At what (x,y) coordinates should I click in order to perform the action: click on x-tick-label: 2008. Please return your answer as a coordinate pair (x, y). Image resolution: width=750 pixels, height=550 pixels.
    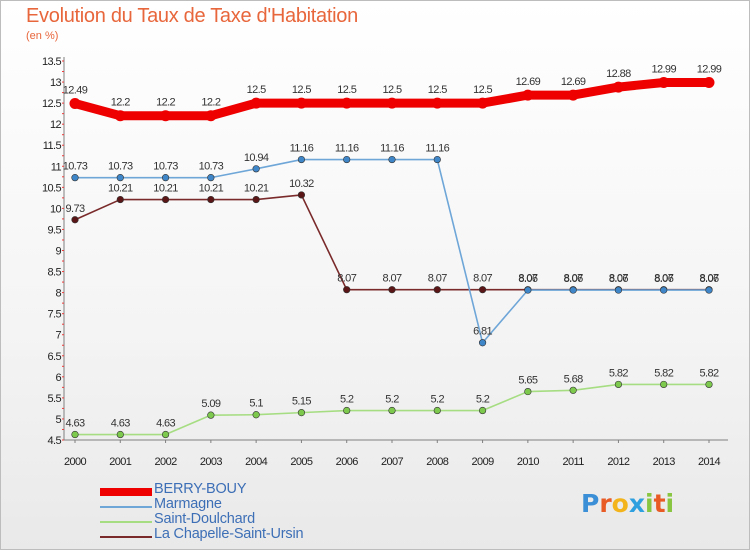
    Looking at the image, I should click on (437, 462).